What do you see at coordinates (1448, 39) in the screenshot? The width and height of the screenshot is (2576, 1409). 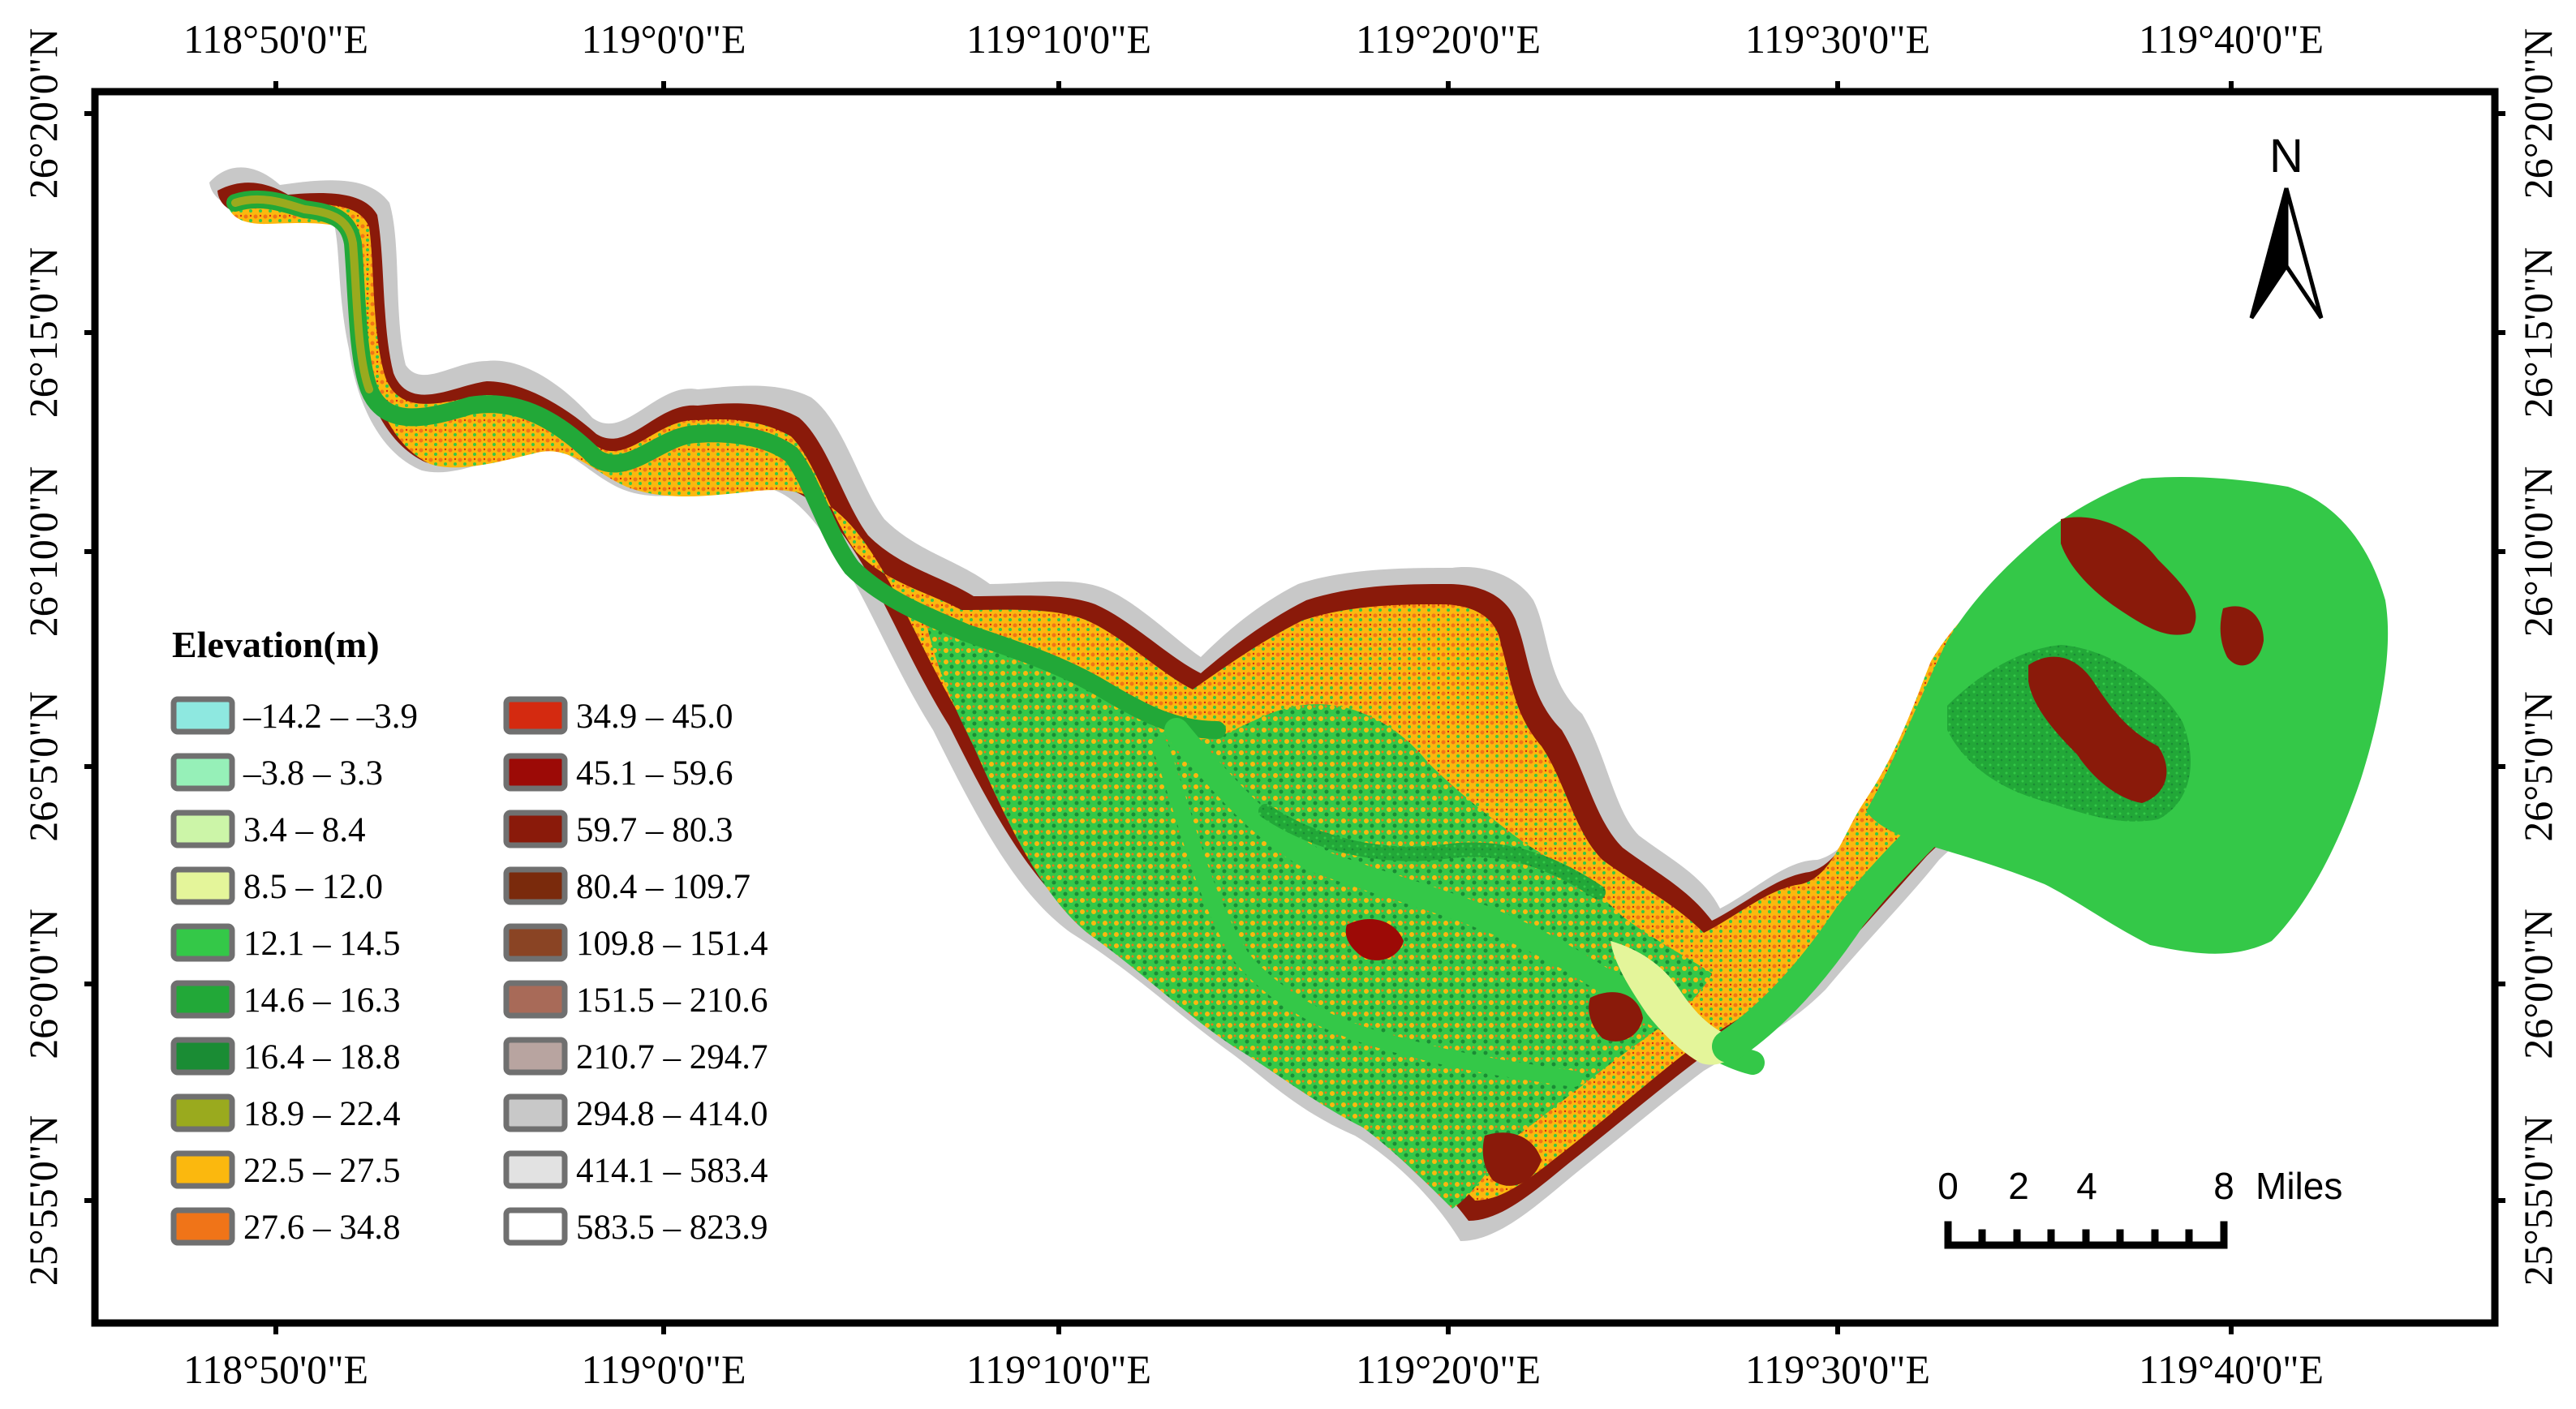 I see `top-tick-label: 119°20'0"E` at bounding box center [1448, 39].